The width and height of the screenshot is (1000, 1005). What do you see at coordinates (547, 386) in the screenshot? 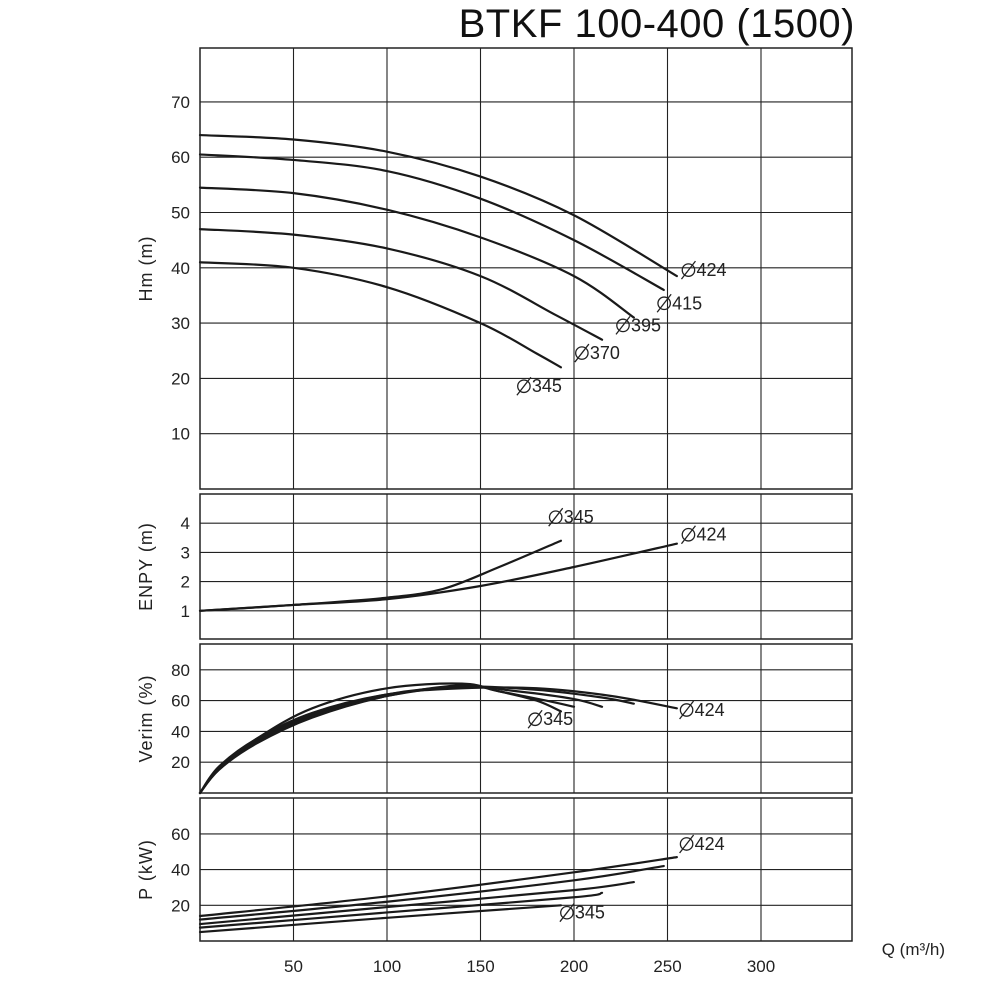
I see `head-label-345: 345` at bounding box center [547, 386].